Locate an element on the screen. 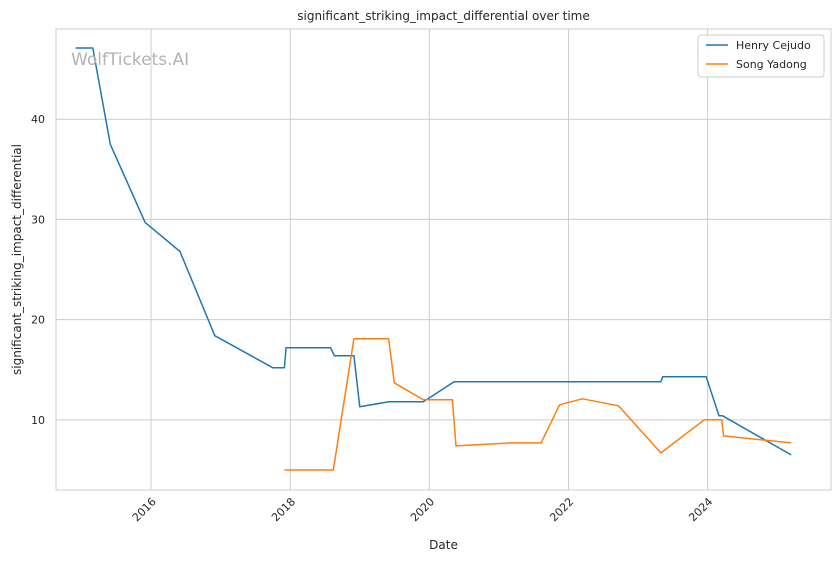  y-tick-label: 40 is located at coordinates (38, 119).